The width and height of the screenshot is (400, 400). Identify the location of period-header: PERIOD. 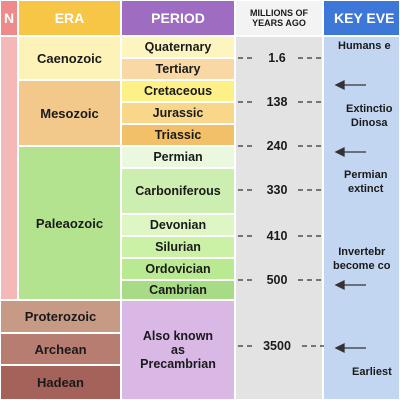
(178, 18).